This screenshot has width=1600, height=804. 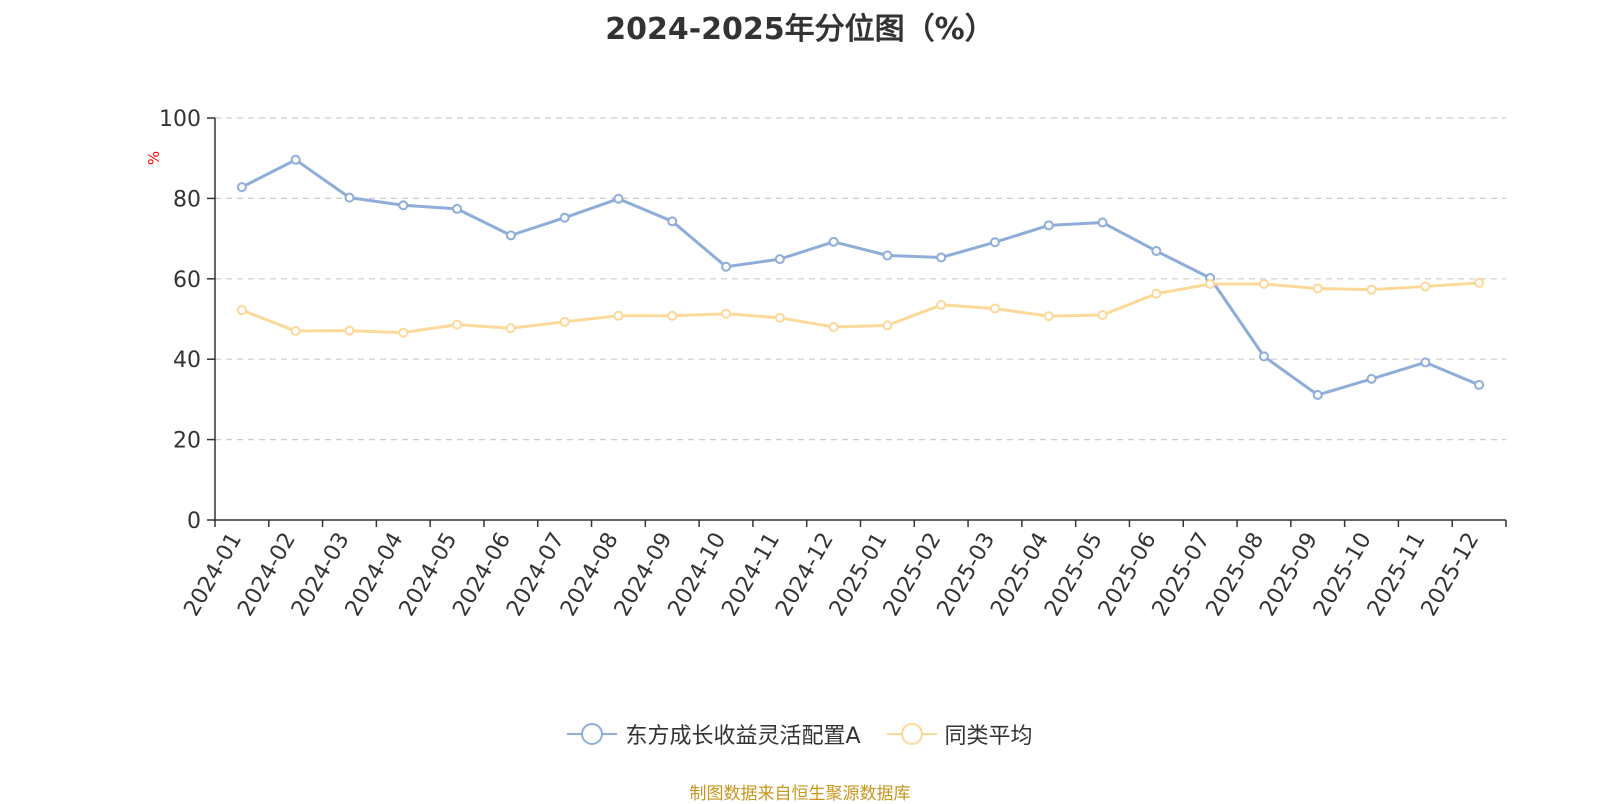 What do you see at coordinates (911, 734) in the screenshot?
I see `legend-marker-series-2-icon` at bounding box center [911, 734].